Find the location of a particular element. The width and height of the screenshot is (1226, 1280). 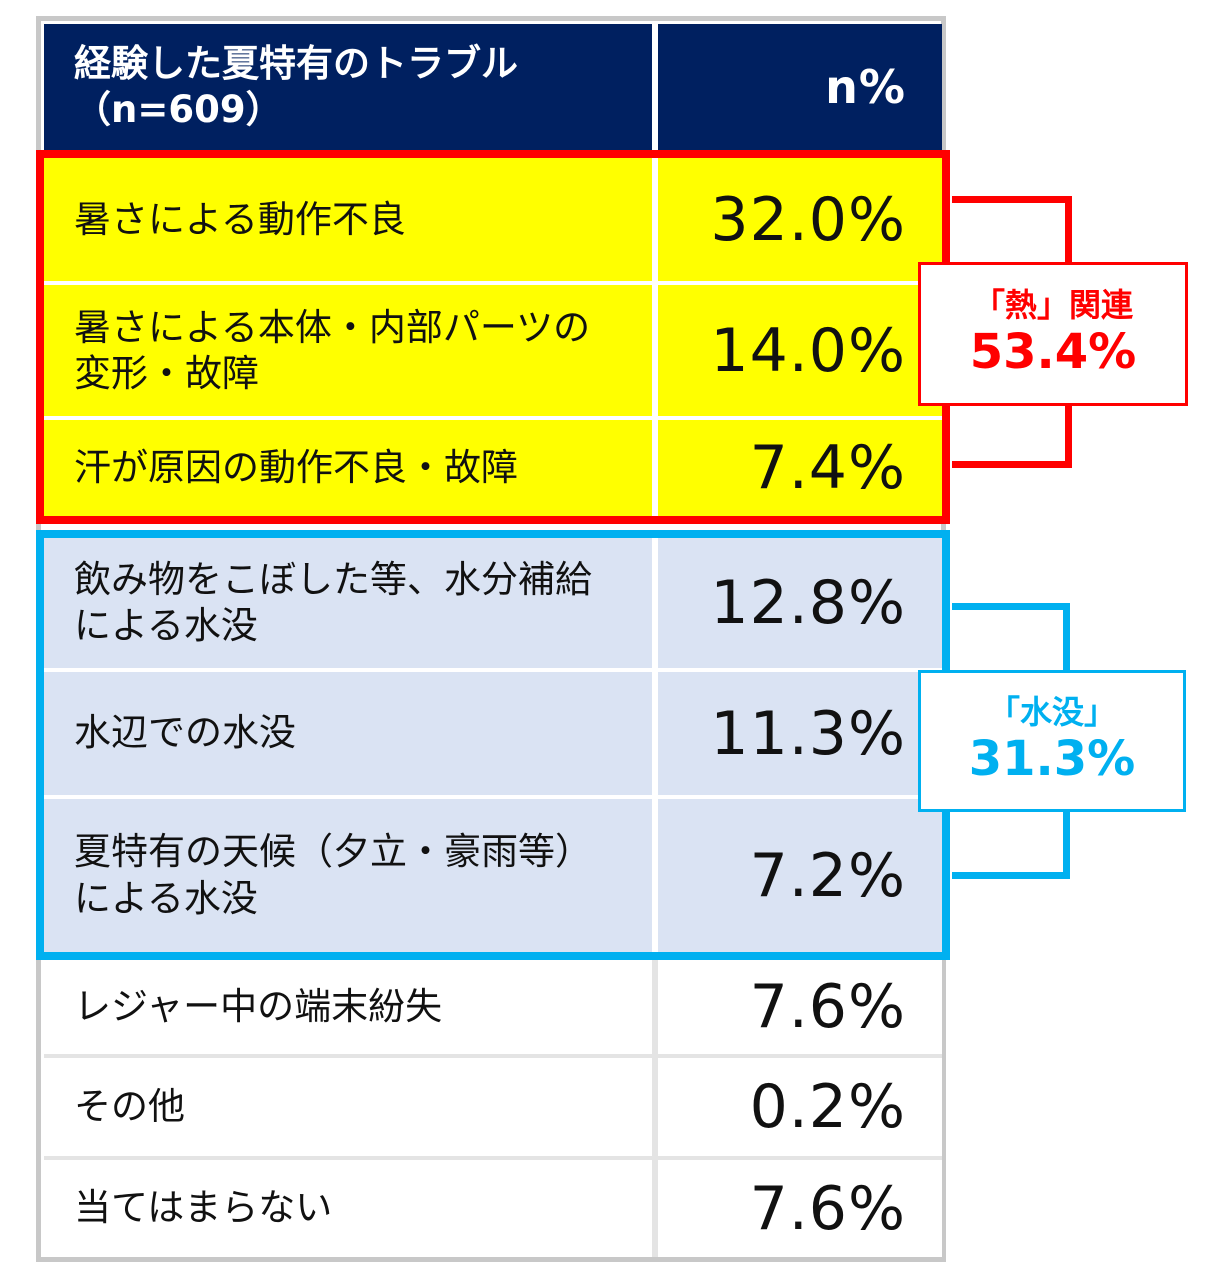

table-header-row: 経験した夏特有のトラブル （n=609） n% is located at coordinates (493, 87).